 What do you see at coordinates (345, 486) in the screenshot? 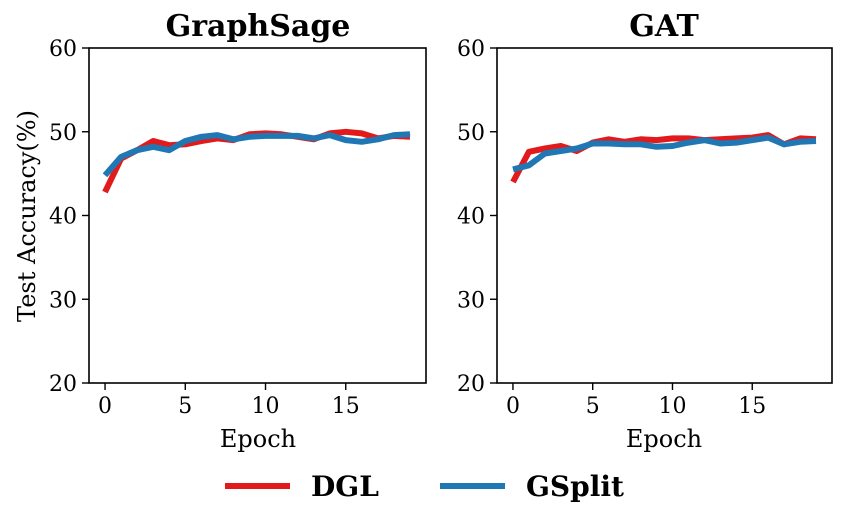
I see `legend-label-dgl: DGL` at bounding box center [345, 486].